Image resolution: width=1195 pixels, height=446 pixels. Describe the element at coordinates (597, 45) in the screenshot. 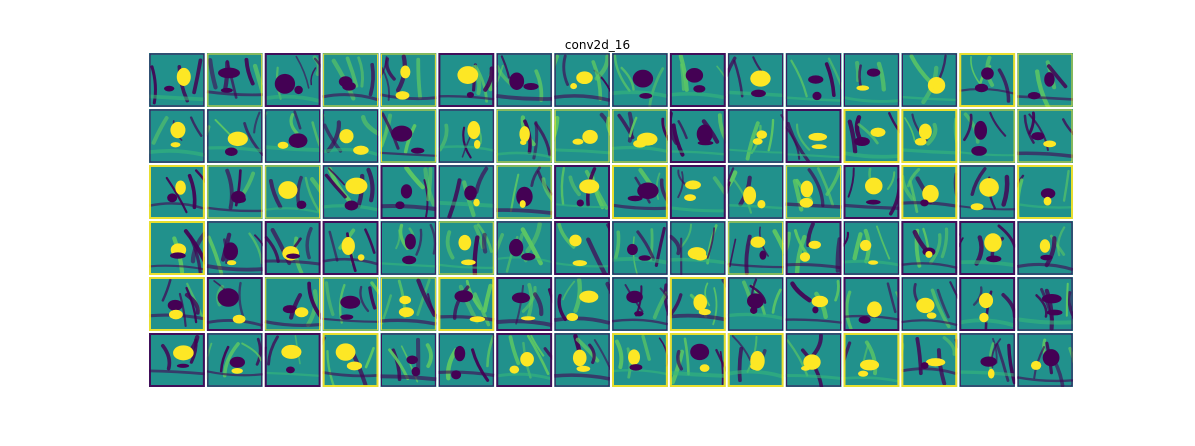

I see `chart-title: conv2d_16` at that location.